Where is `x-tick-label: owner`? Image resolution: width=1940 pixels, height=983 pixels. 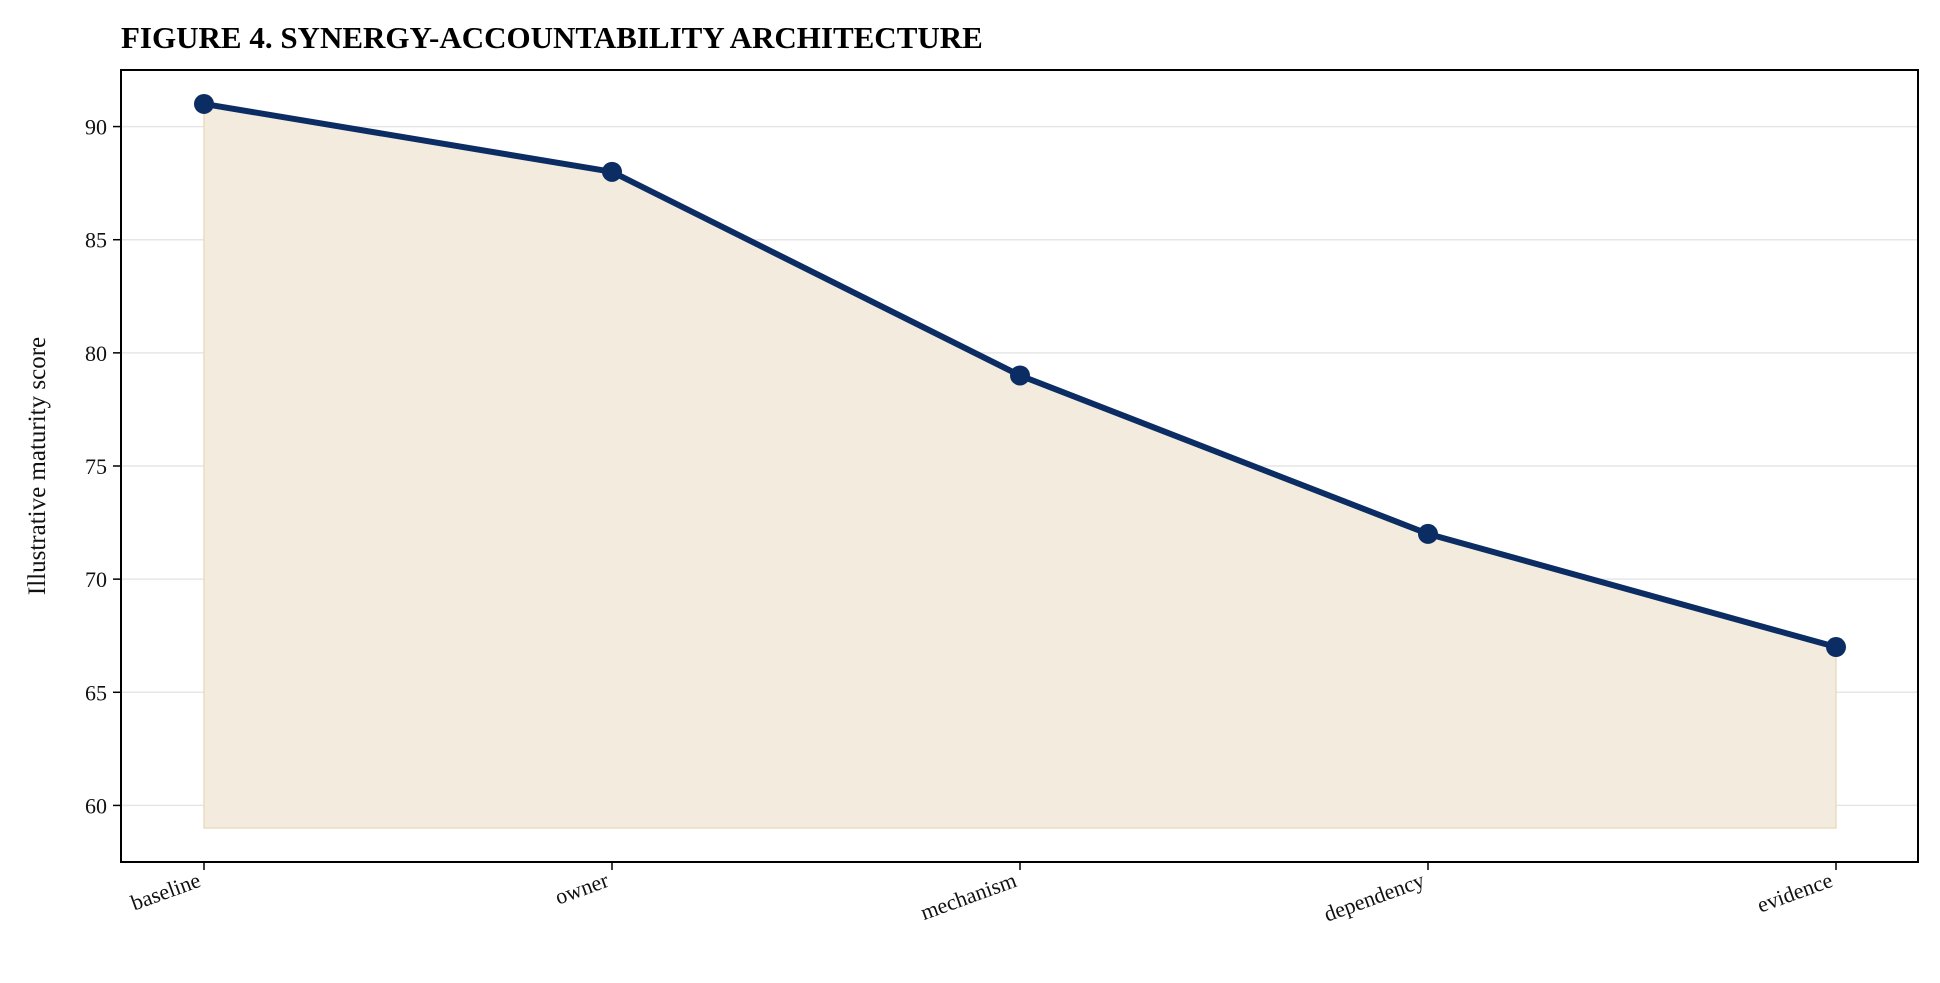 x-tick-label: owner is located at coordinates (581, 888).